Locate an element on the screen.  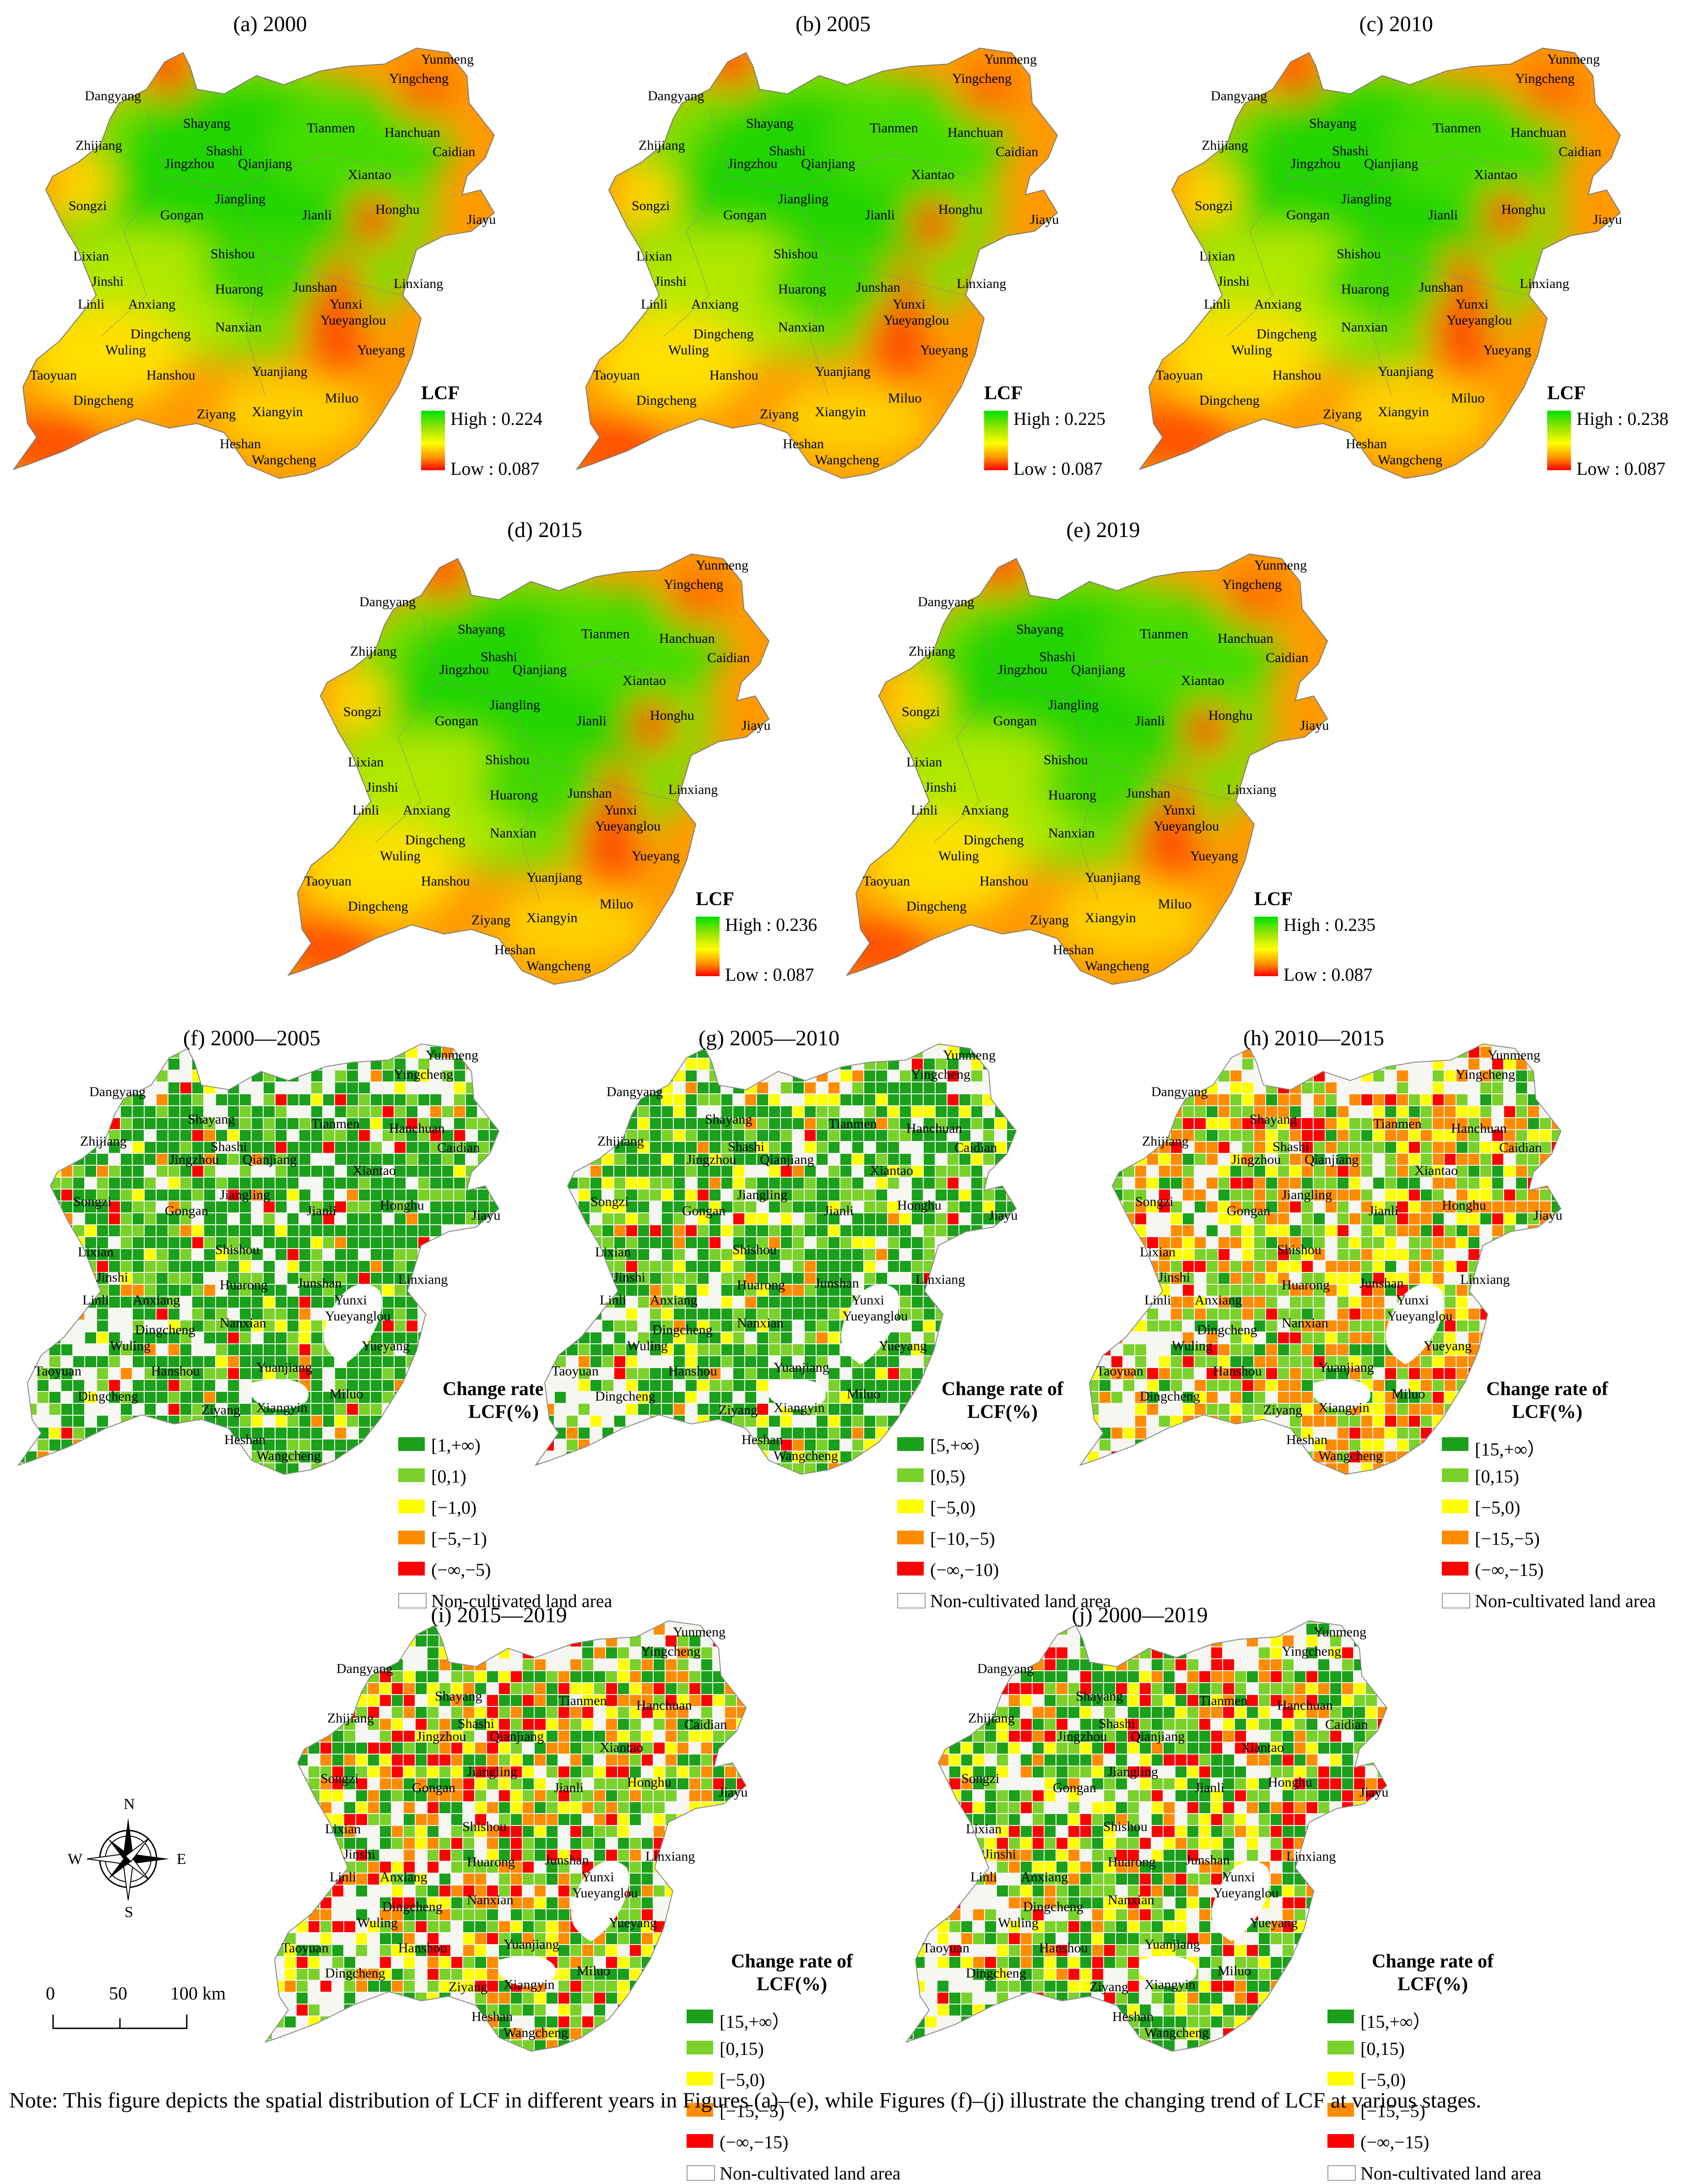
legend-class-label: (−∞,−5) is located at coordinates (461, 1570).